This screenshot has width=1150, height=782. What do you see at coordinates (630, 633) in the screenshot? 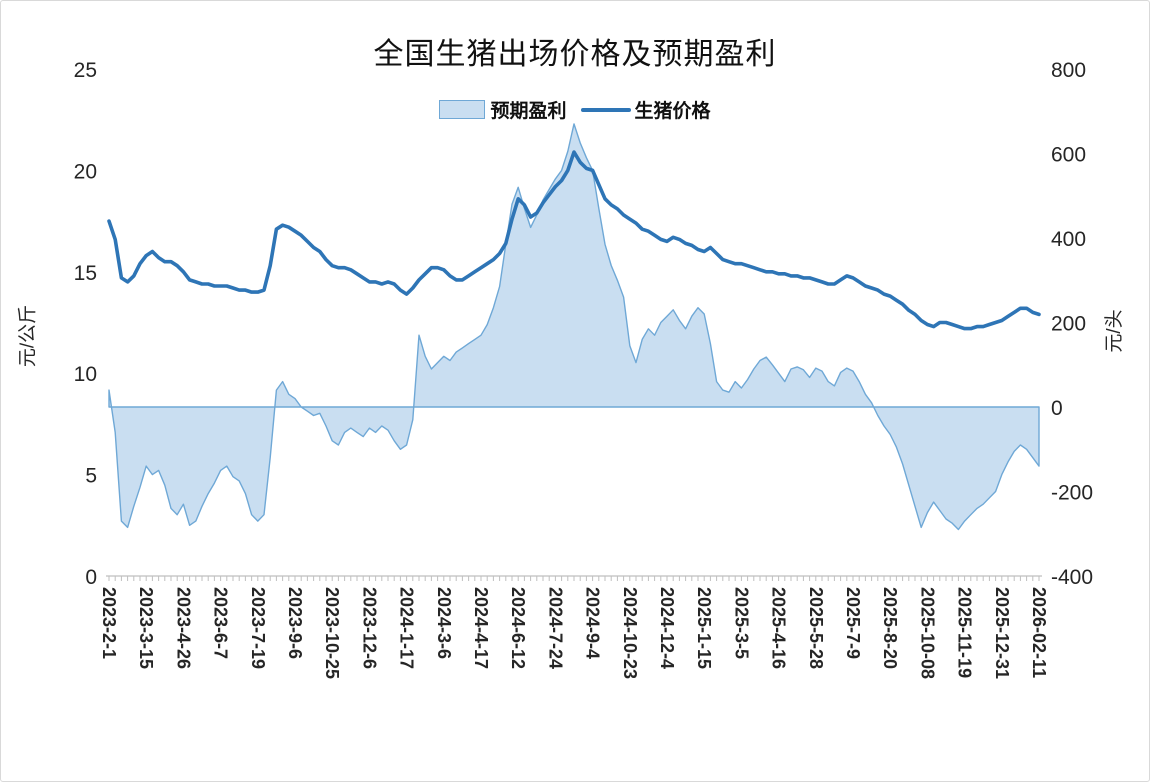
I see `svg-text: 2024-10-23` at bounding box center [630, 633].